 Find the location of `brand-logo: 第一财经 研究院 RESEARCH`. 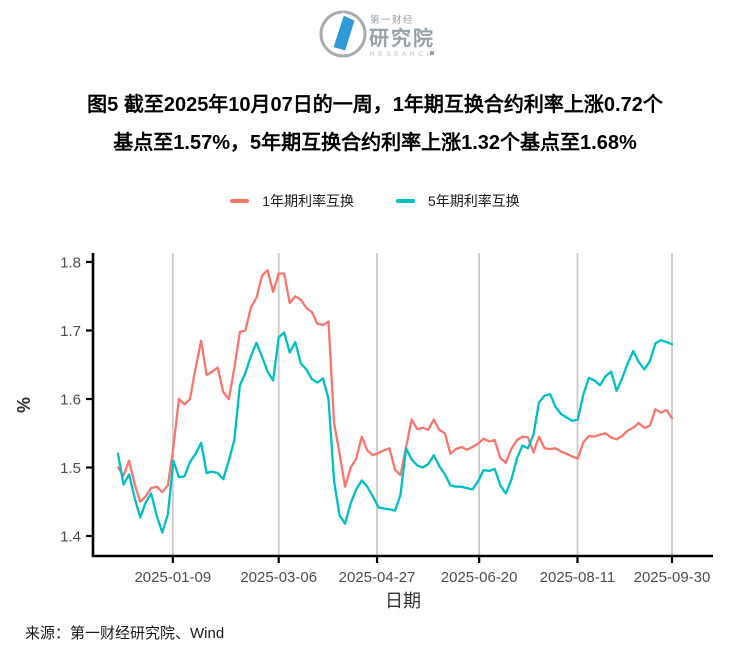

brand-logo: 第一财经 研究院 RESEARCH is located at coordinates (377, 34).